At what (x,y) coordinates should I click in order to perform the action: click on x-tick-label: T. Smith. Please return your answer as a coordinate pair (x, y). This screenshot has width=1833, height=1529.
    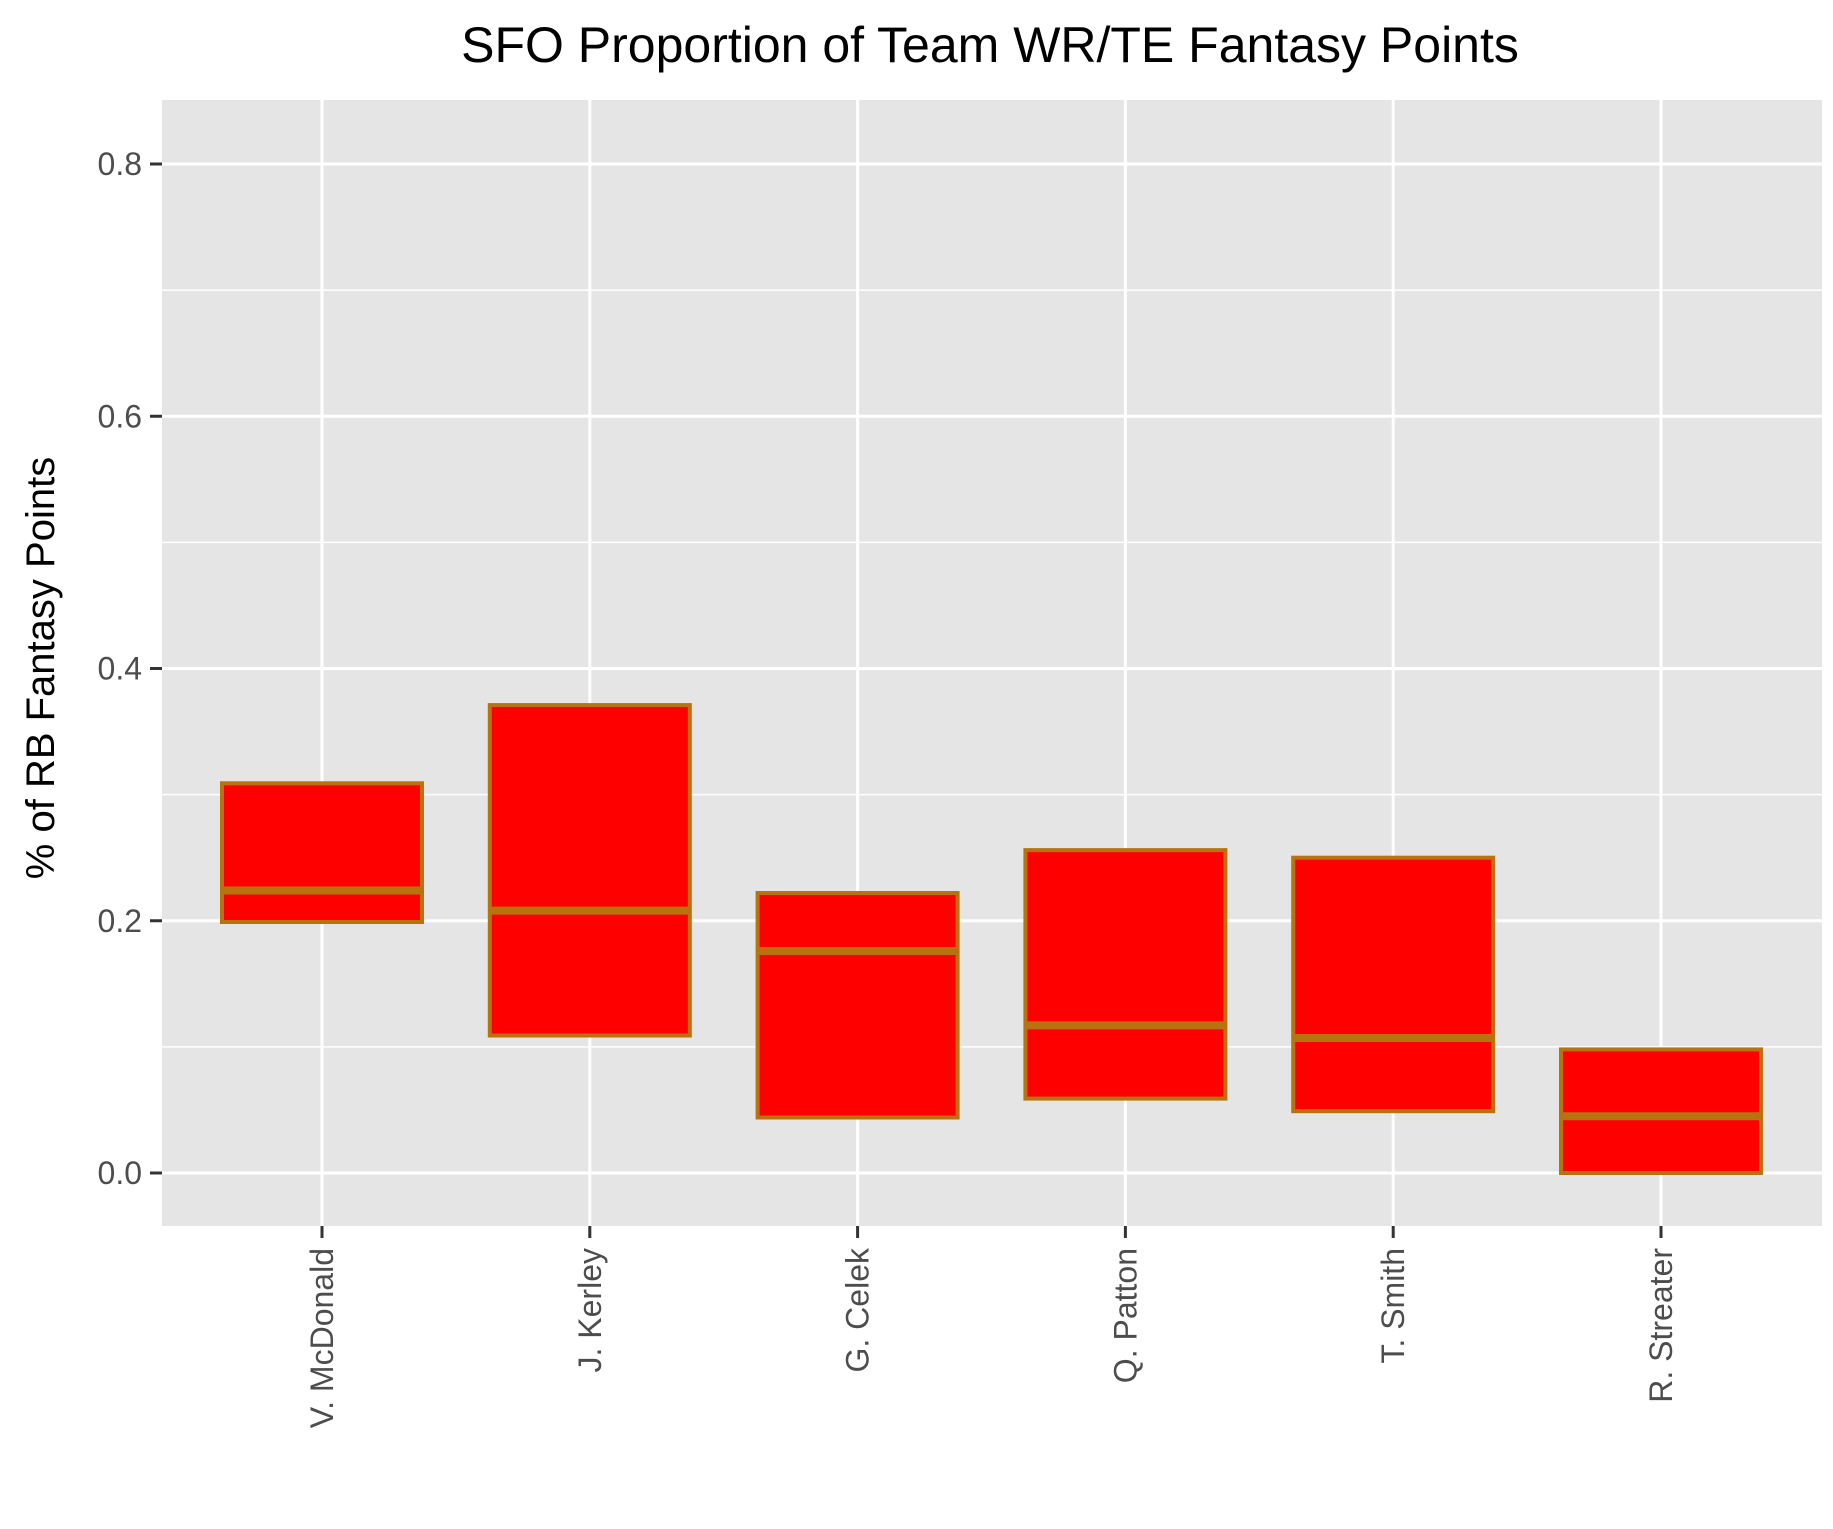
    Looking at the image, I should click on (1393, 1306).